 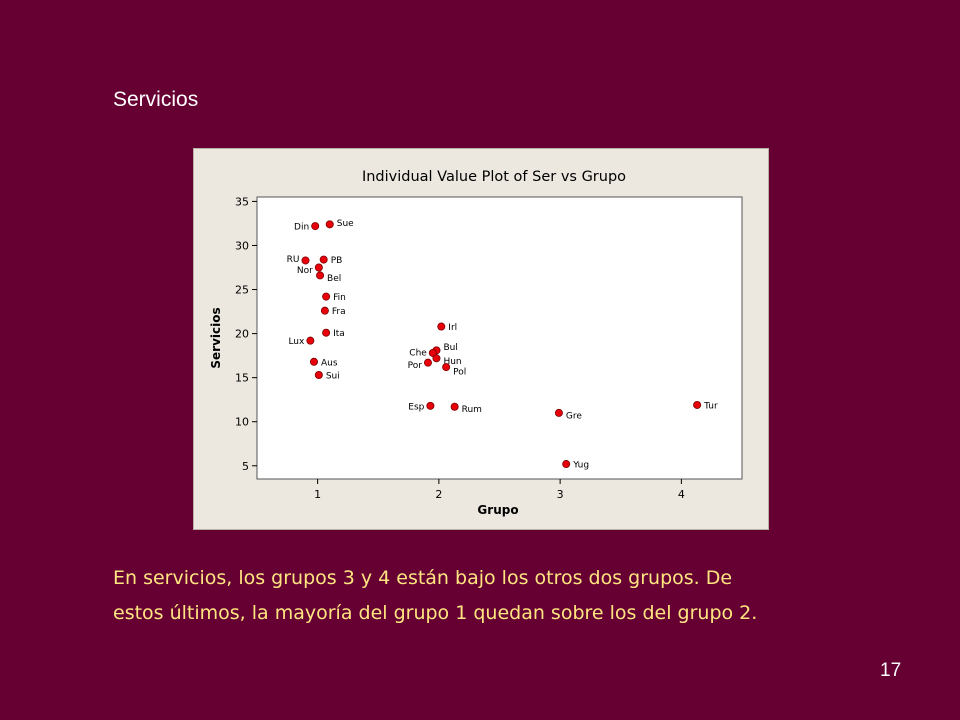 I want to click on point-label-rum: Rum, so click(x=472, y=410).